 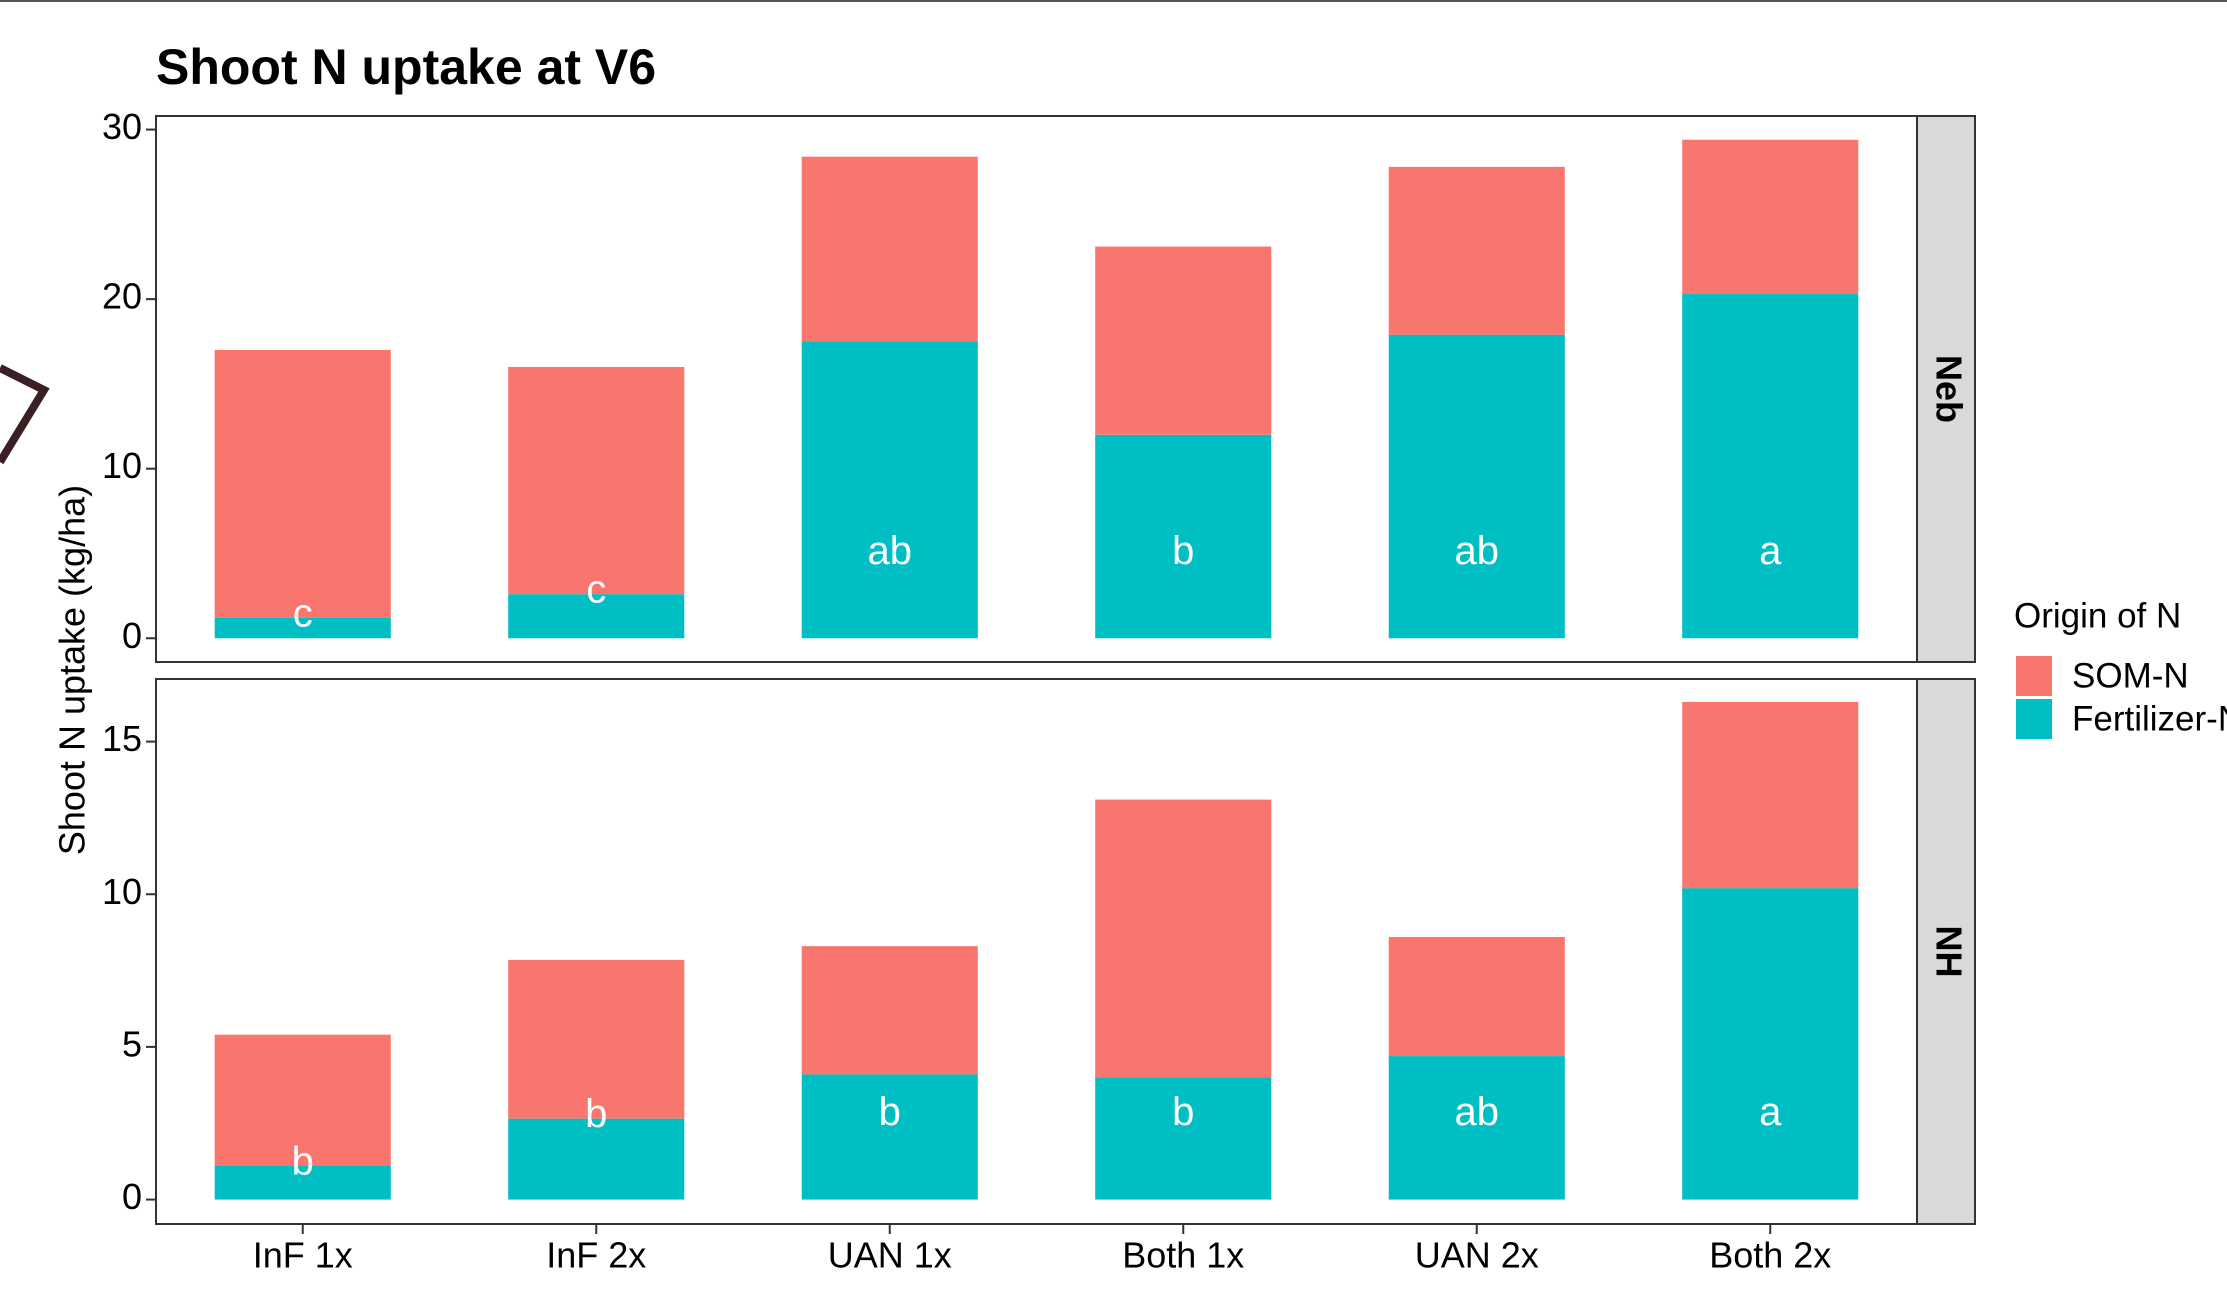 What do you see at coordinates (1183, 1255) in the screenshot?
I see `x-tick-label: Both 1x` at bounding box center [1183, 1255].